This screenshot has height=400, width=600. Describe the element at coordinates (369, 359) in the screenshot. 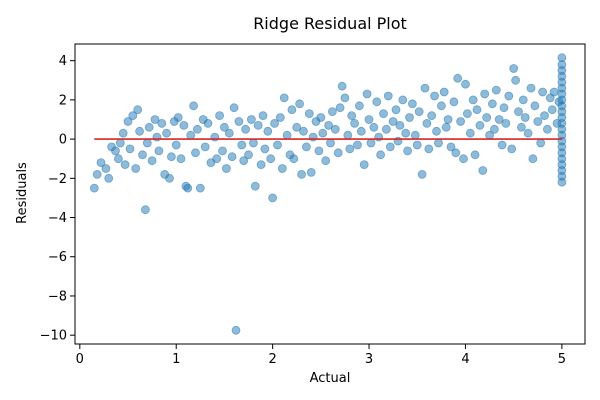

I see `x-tick-label: 3` at that location.